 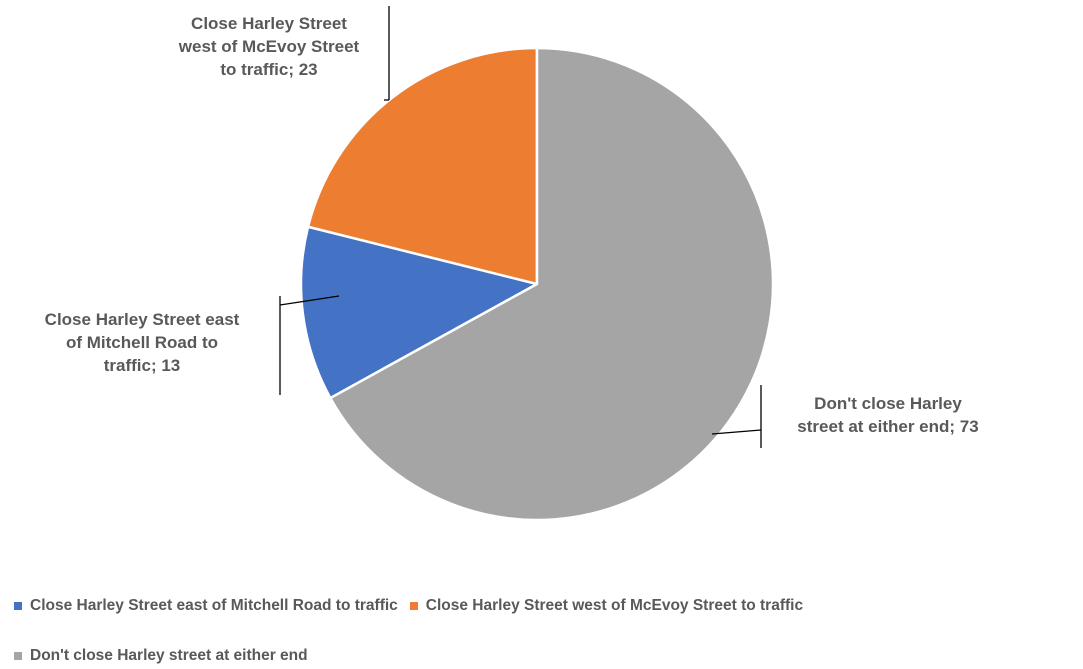 I want to click on leader-line-dont-close-segment, so click(x=736, y=432).